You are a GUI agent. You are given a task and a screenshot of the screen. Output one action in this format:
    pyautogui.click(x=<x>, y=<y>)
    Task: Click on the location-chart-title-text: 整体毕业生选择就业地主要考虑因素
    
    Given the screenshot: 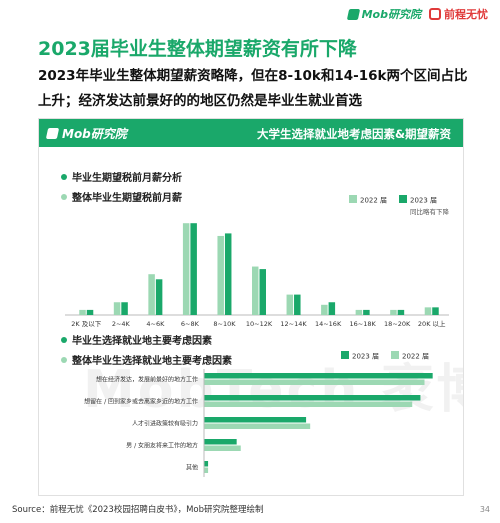 What is the action you would take?
    pyautogui.click(x=152, y=361)
    